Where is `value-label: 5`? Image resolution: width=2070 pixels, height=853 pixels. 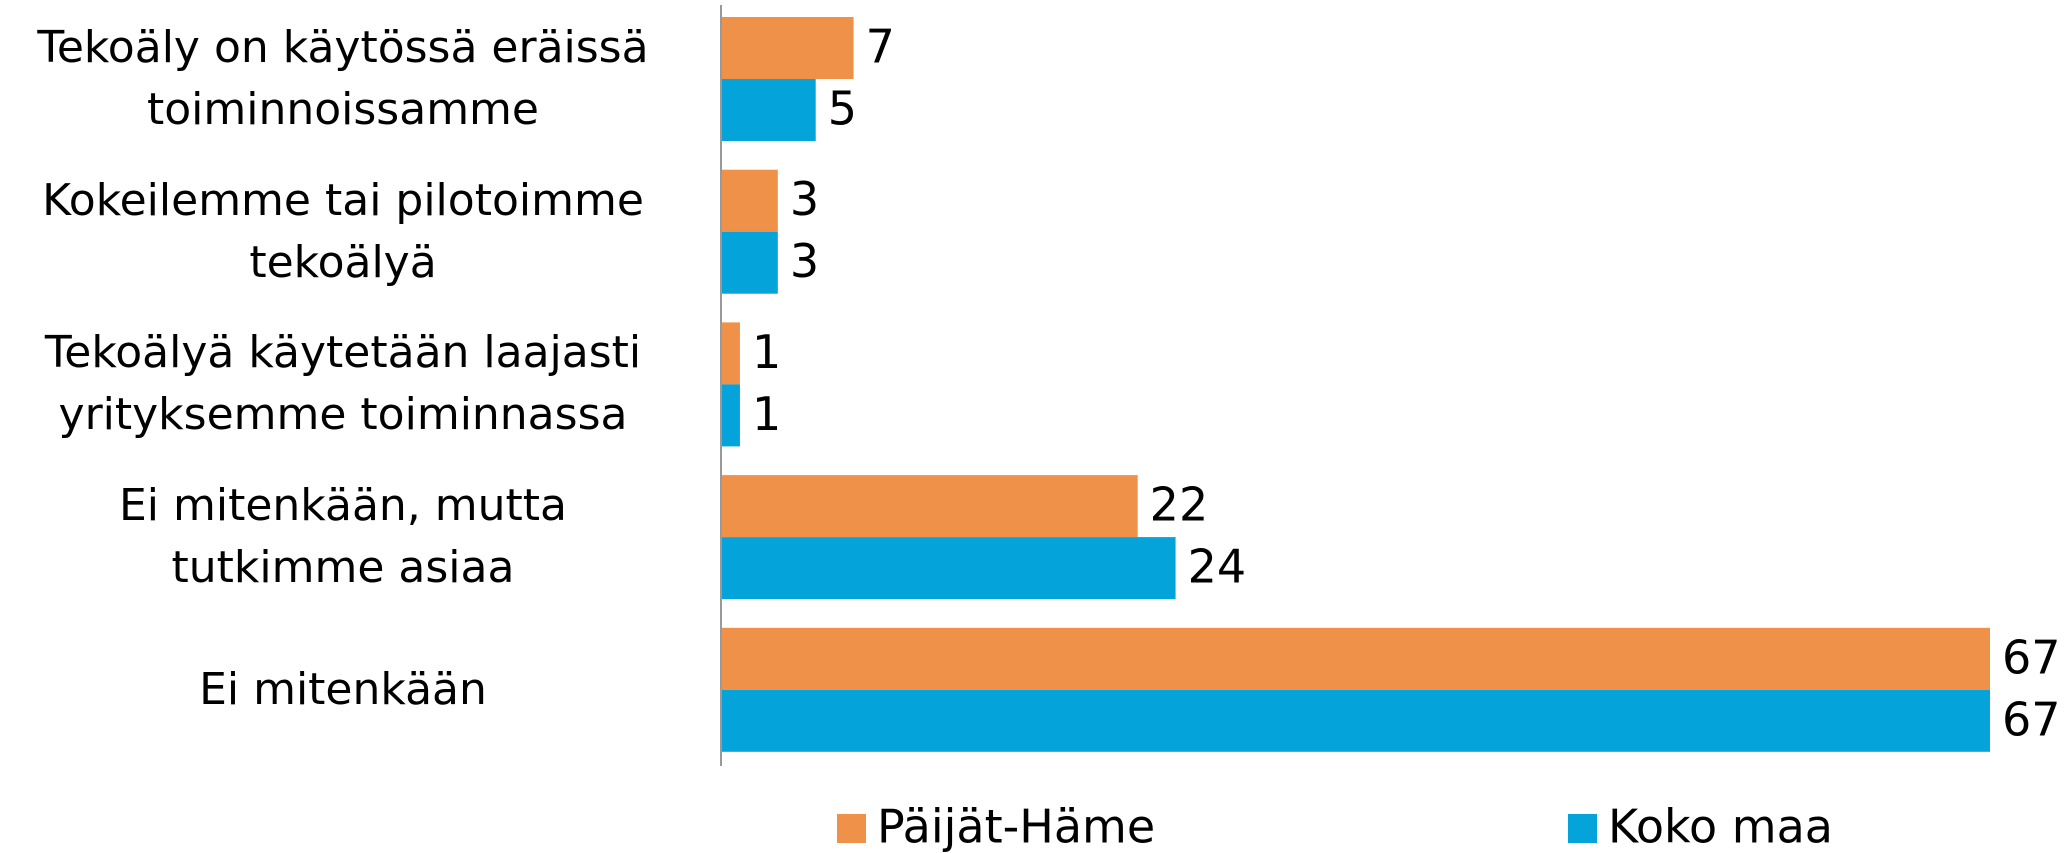 value-label: 5 is located at coordinates (842, 109).